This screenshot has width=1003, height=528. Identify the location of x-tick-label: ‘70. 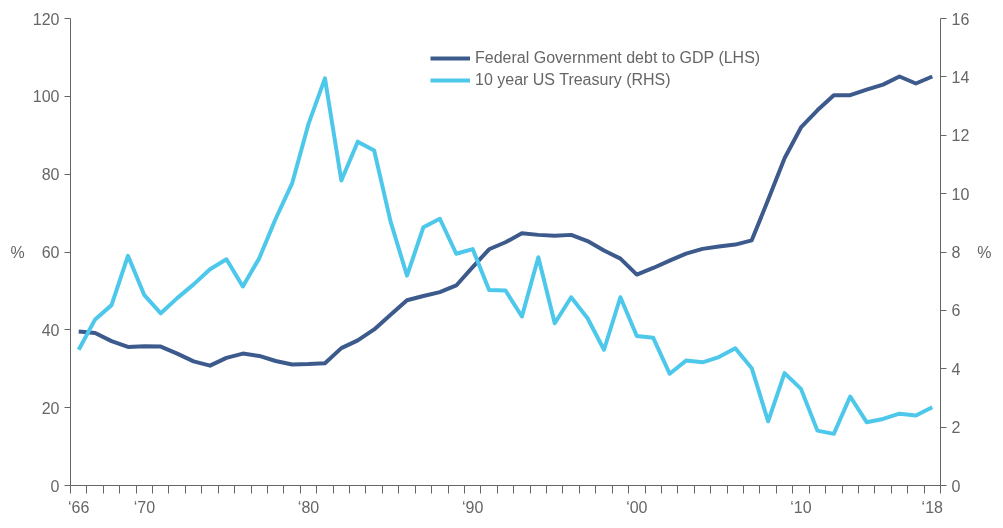
(144, 507).